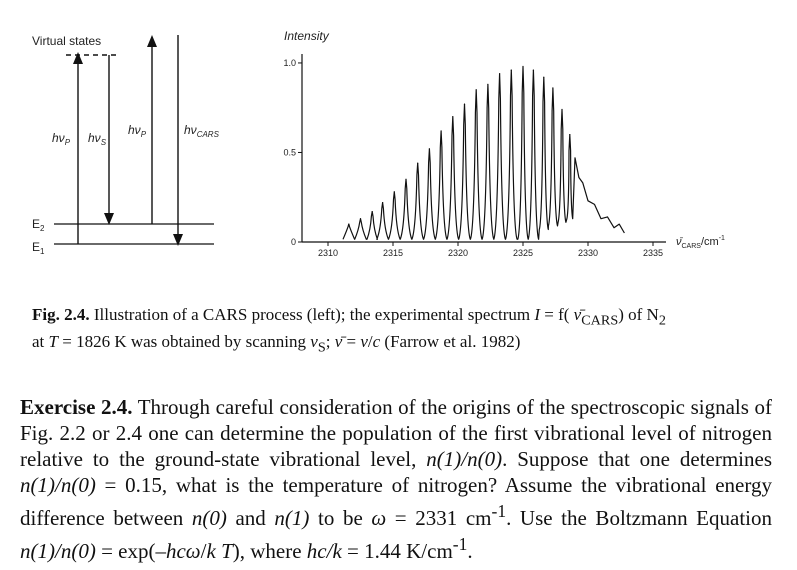 Image resolution: width=797 pixels, height=570 pixels. Describe the element at coordinates (700, 242) in the screenshot. I see `x-axis-title: ν̄CARS/cm-1` at that location.